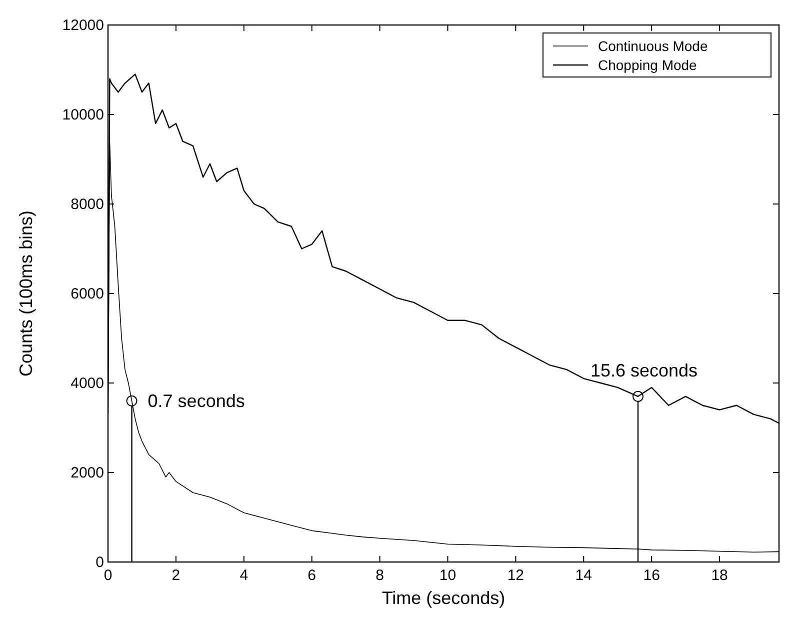 The height and width of the screenshot is (631, 785). What do you see at coordinates (444, 598) in the screenshot?
I see `x-axis-title: Time (seconds)` at bounding box center [444, 598].